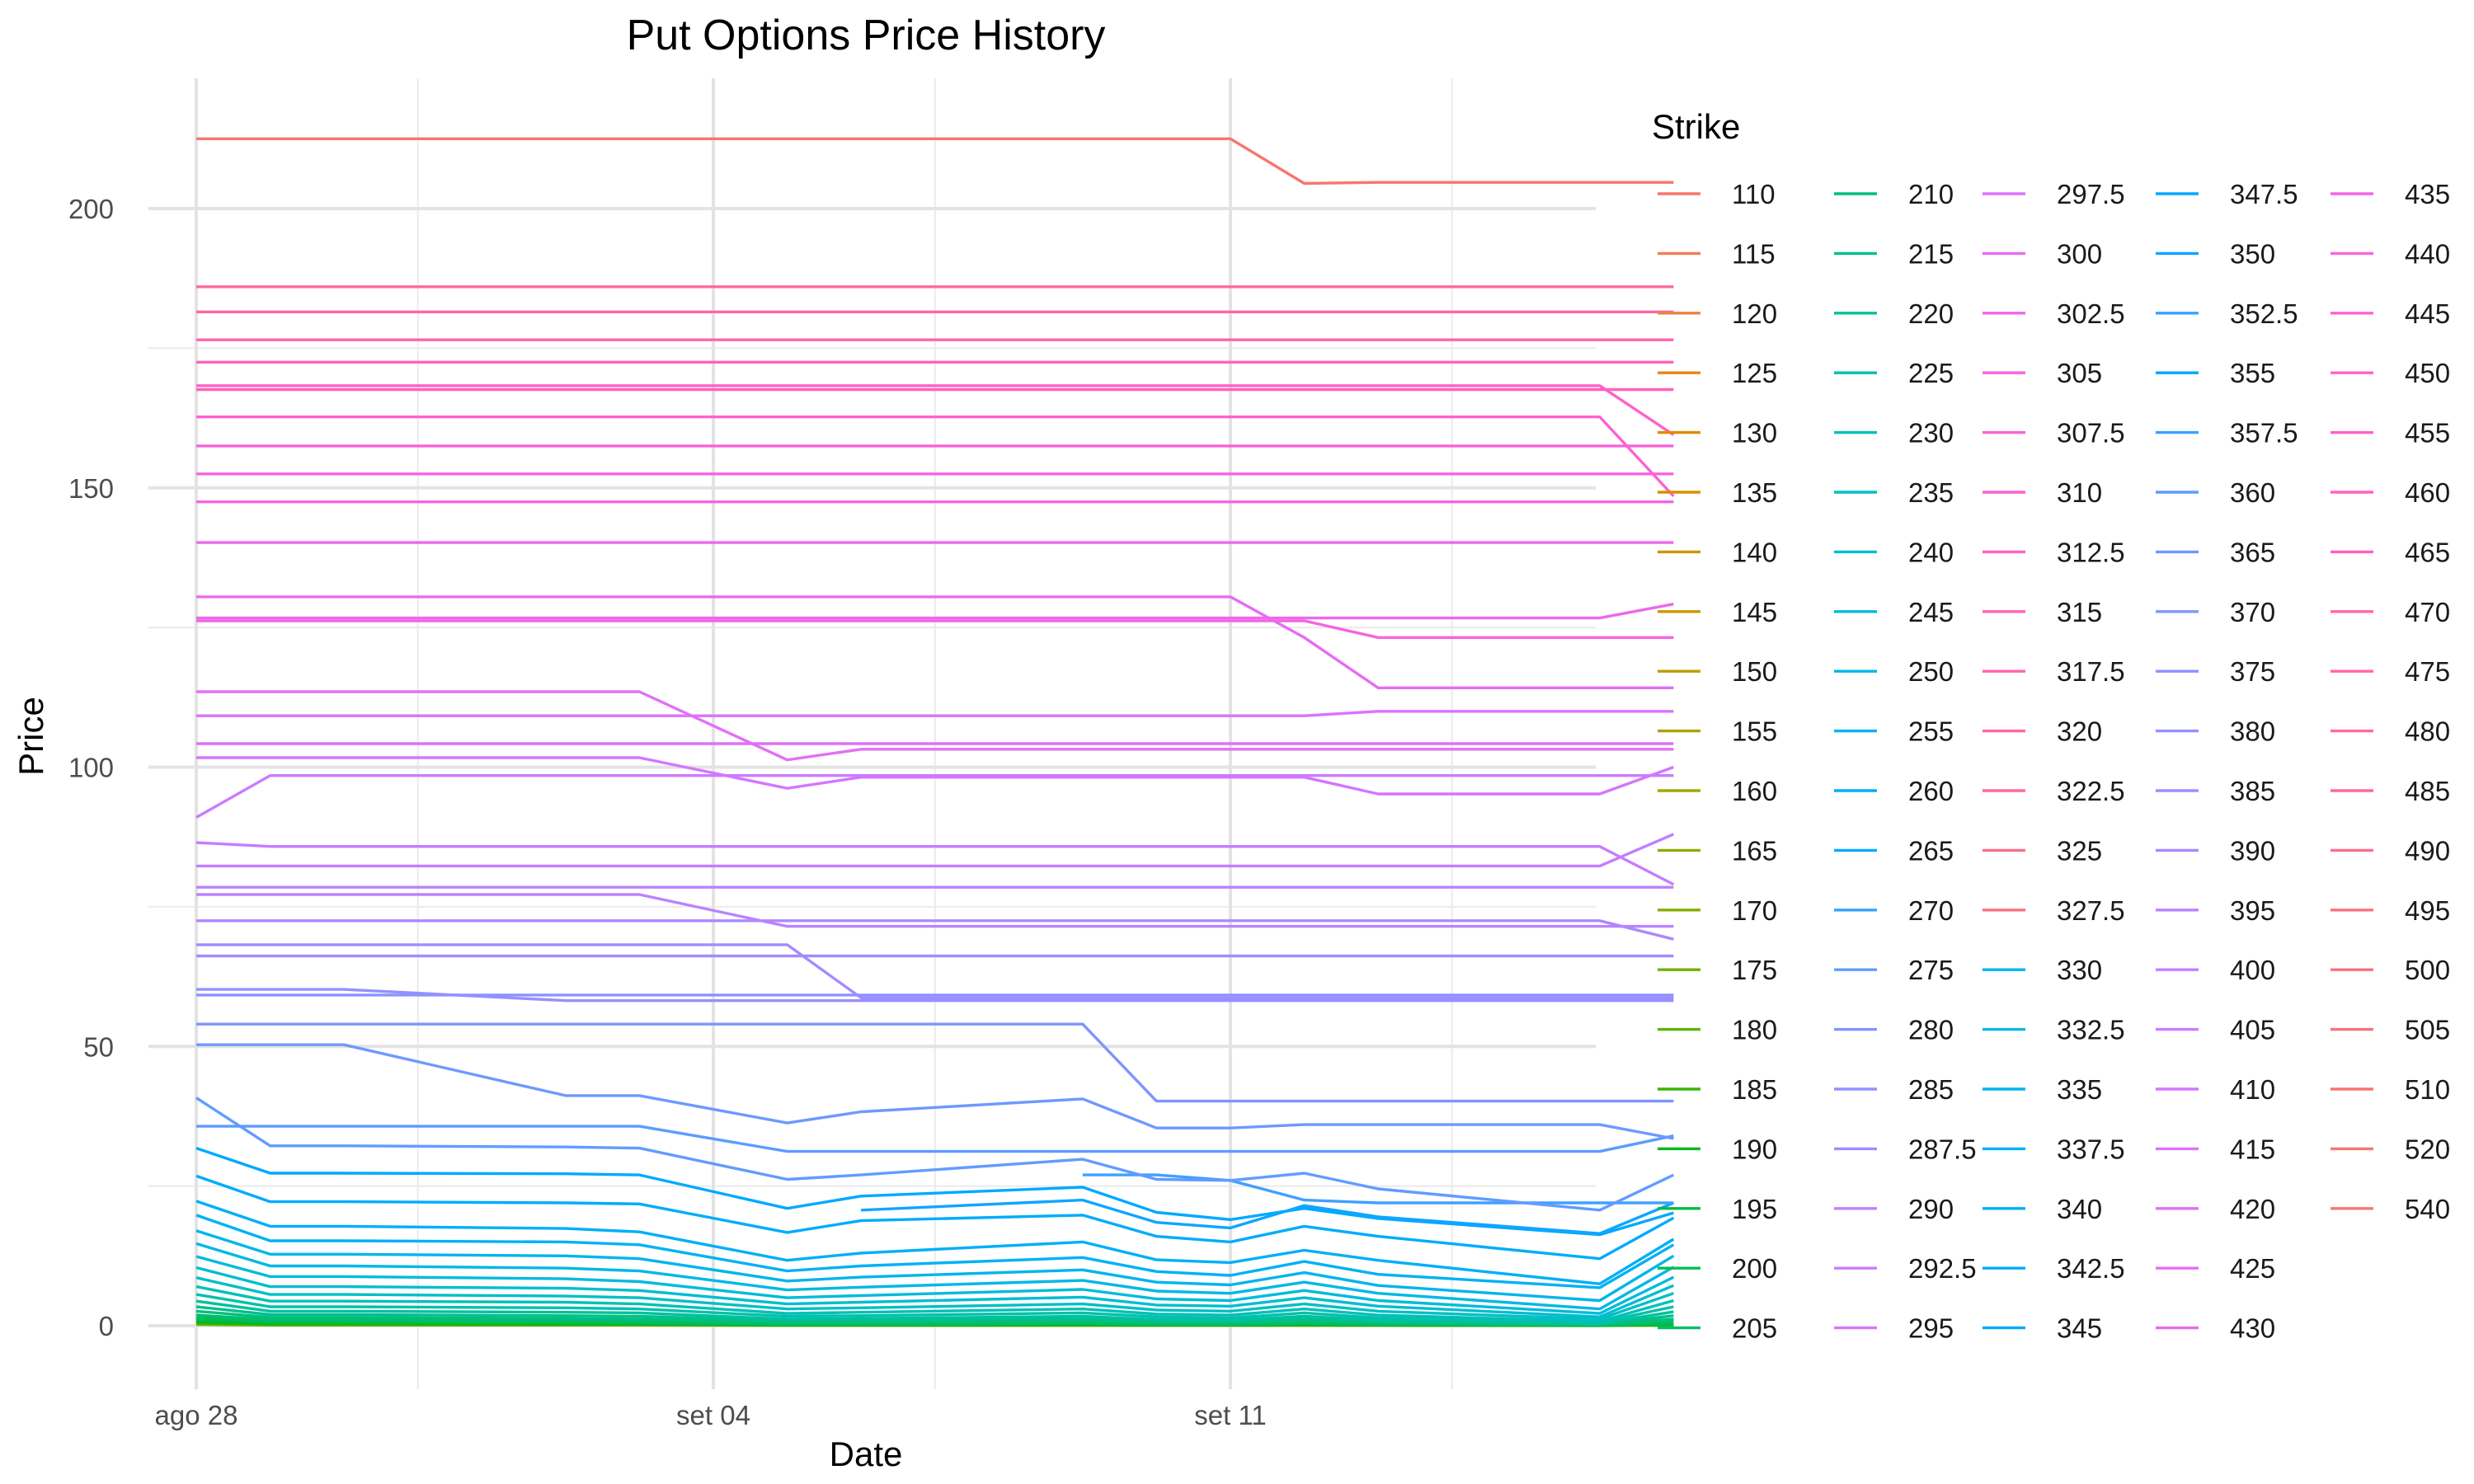 The image size is (2474, 1484). What do you see at coordinates (2252, 671) in the screenshot?
I see `legend-label: 375` at bounding box center [2252, 671].